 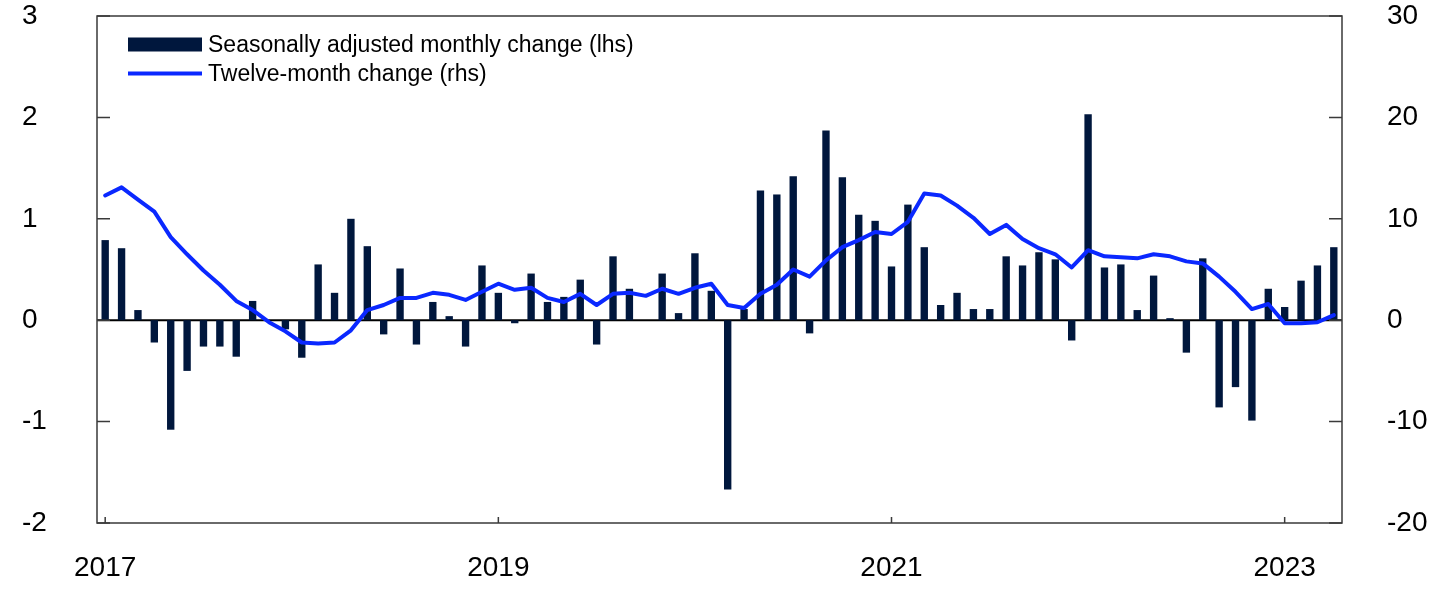 What do you see at coordinates (498, 566) in the screenshot?
I see `x-tick-label: 2019` at bounding box center [498, 566].